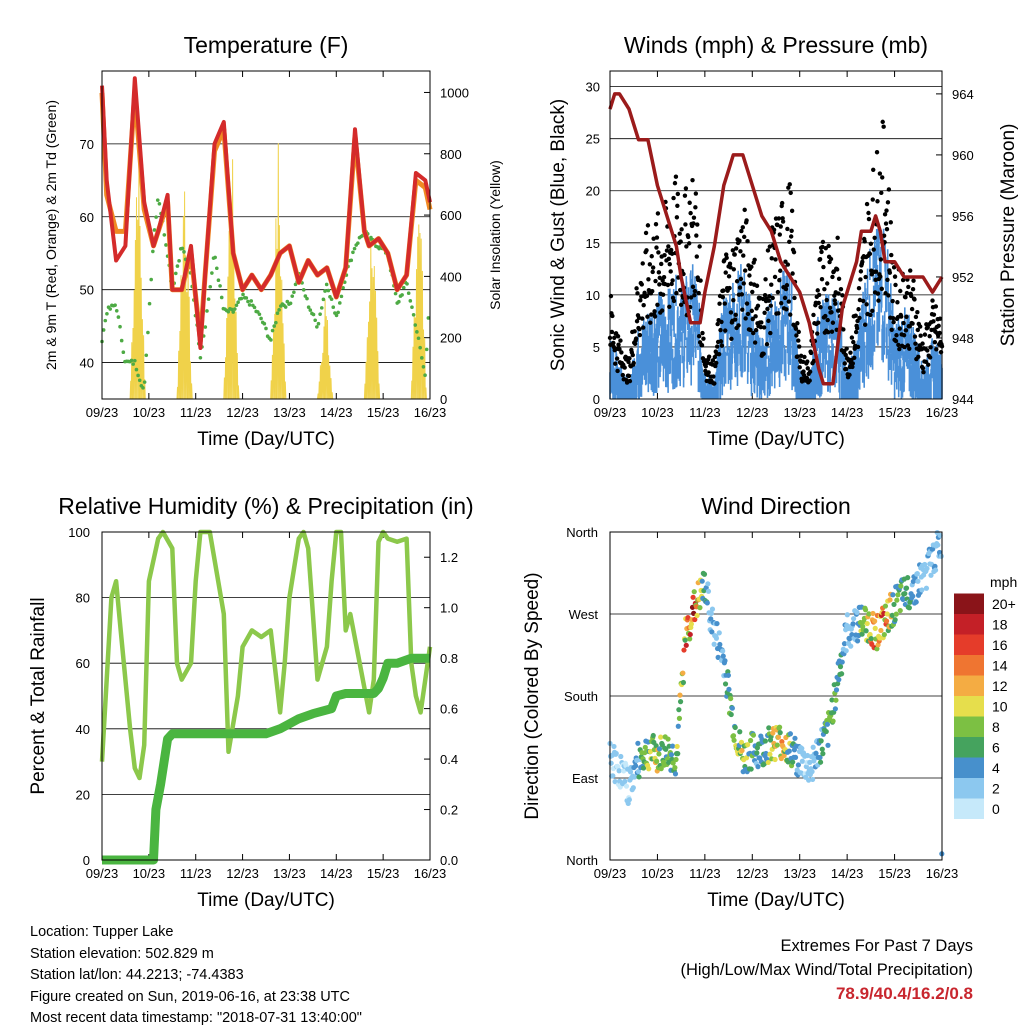  What do you see at coordinates (963, 399) in the screenshot?
I see `y-right-tick-label: 944` at bounding box center [963, 399].